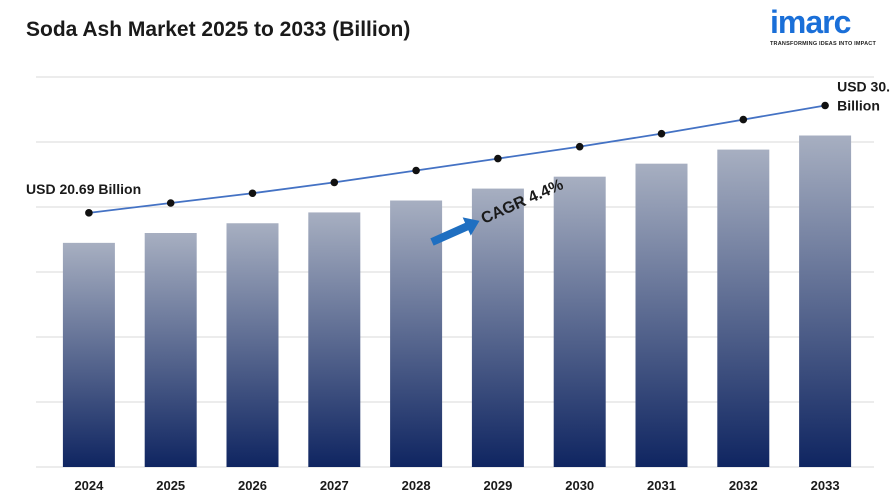 This screenshot has height=502, width=890. What do you see at coordinates (88, 354) in the screenshot?
I see `bar-2024` at bounding box center [88, 354].